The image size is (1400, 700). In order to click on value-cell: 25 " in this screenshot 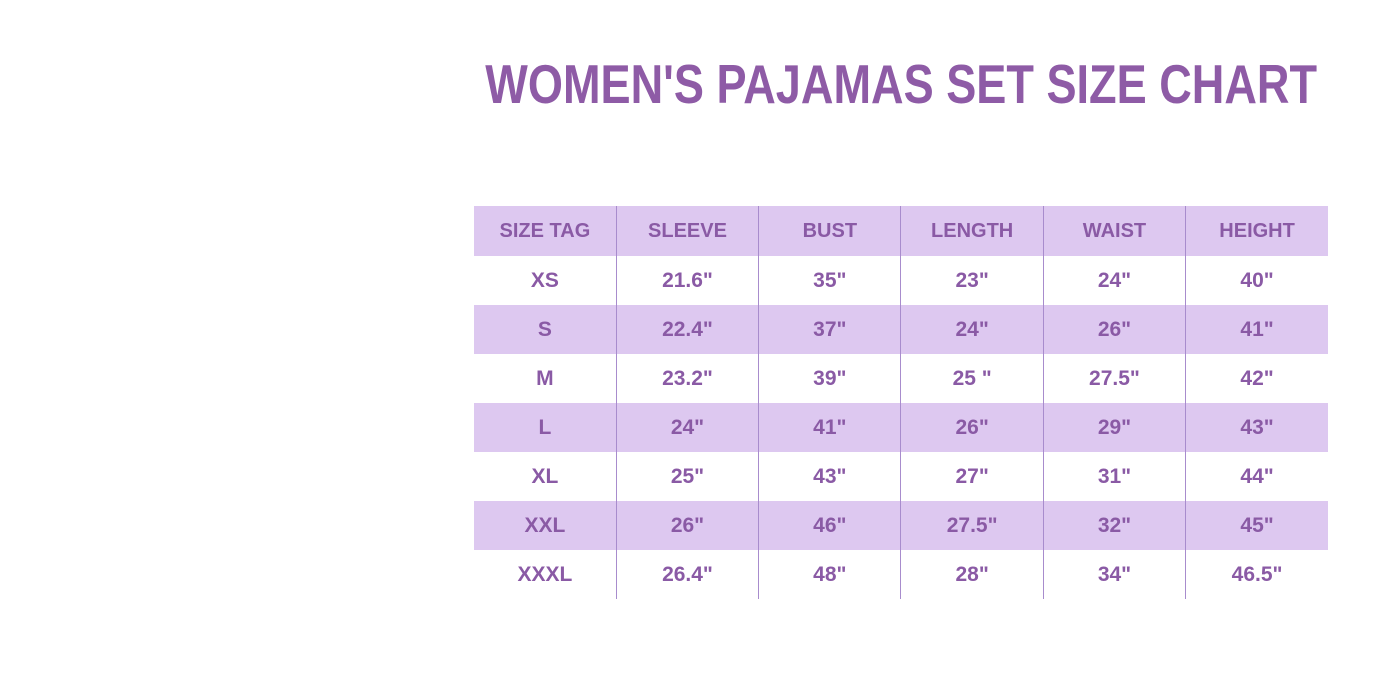, I will do `click(972, 378)`.